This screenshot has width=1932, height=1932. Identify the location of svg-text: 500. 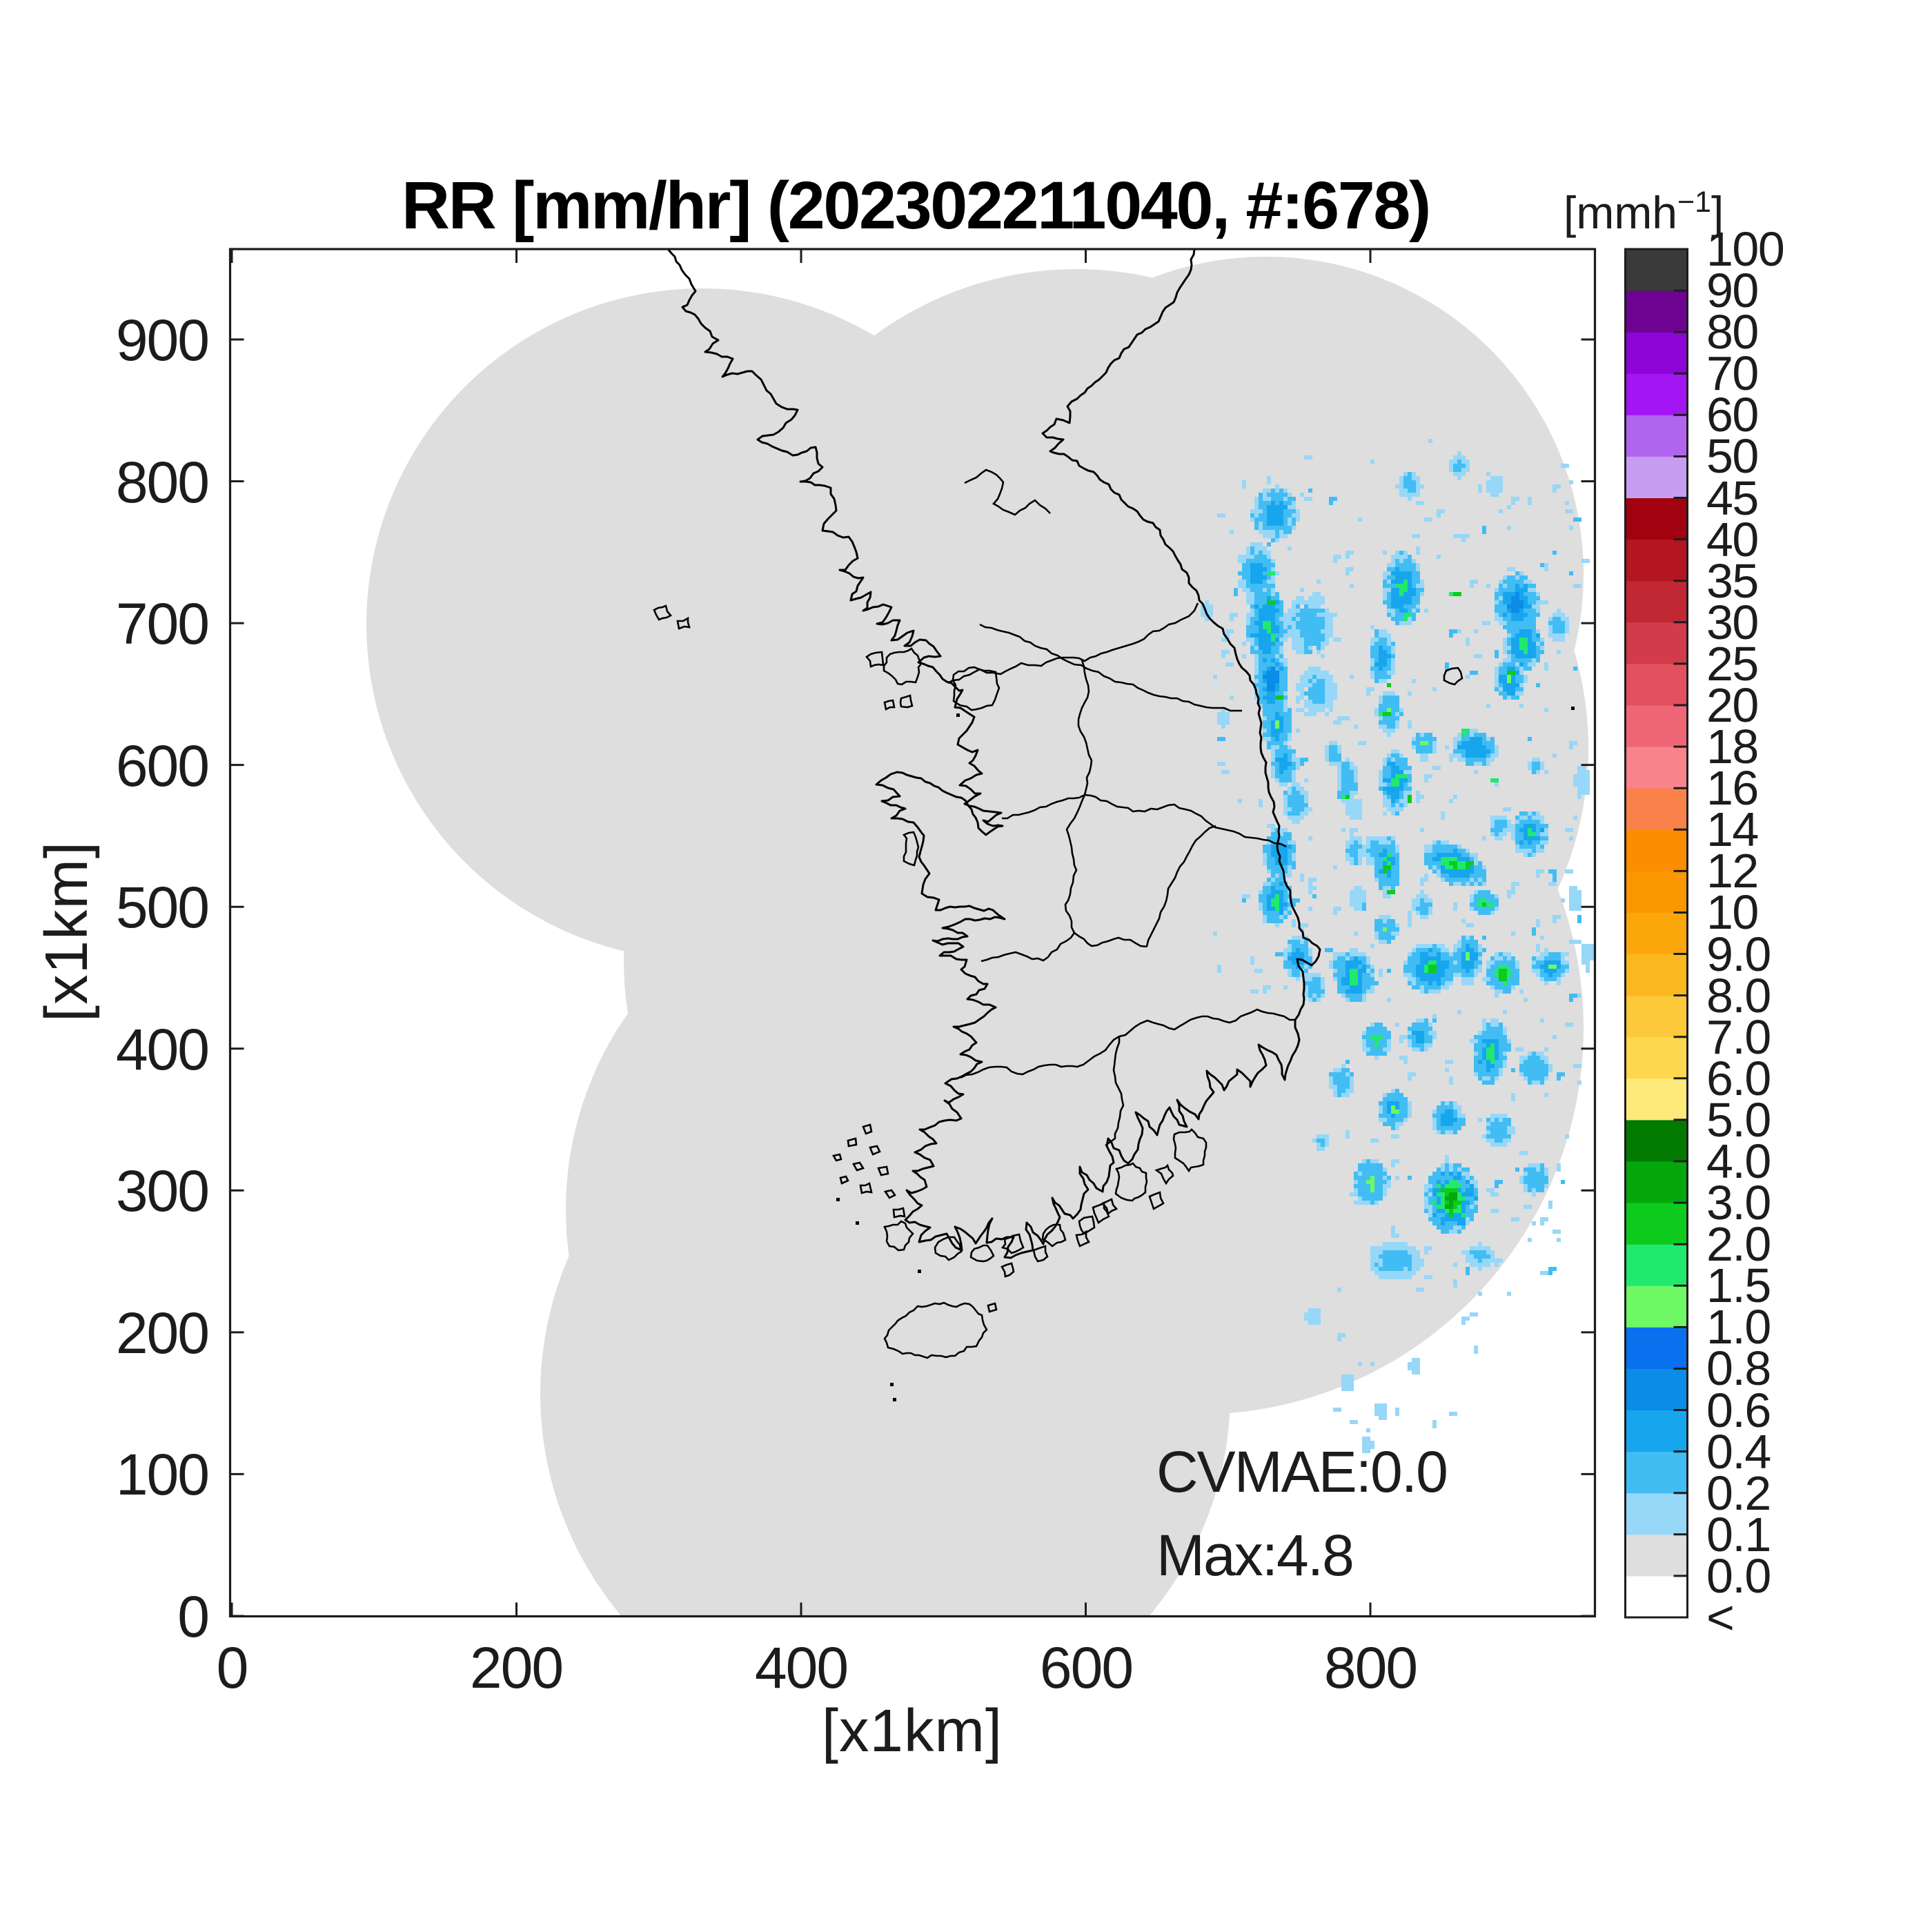
(162, 907).